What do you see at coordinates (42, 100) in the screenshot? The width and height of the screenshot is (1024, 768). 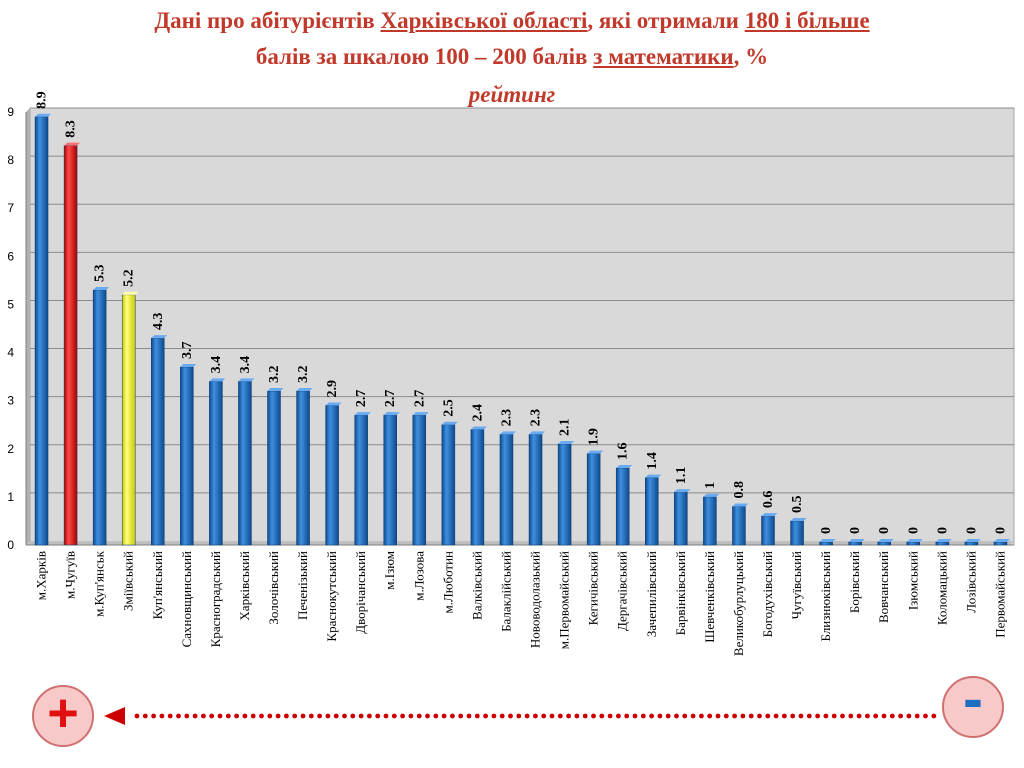 I see `data-label: 8.9` at bounding box center [42, 100].